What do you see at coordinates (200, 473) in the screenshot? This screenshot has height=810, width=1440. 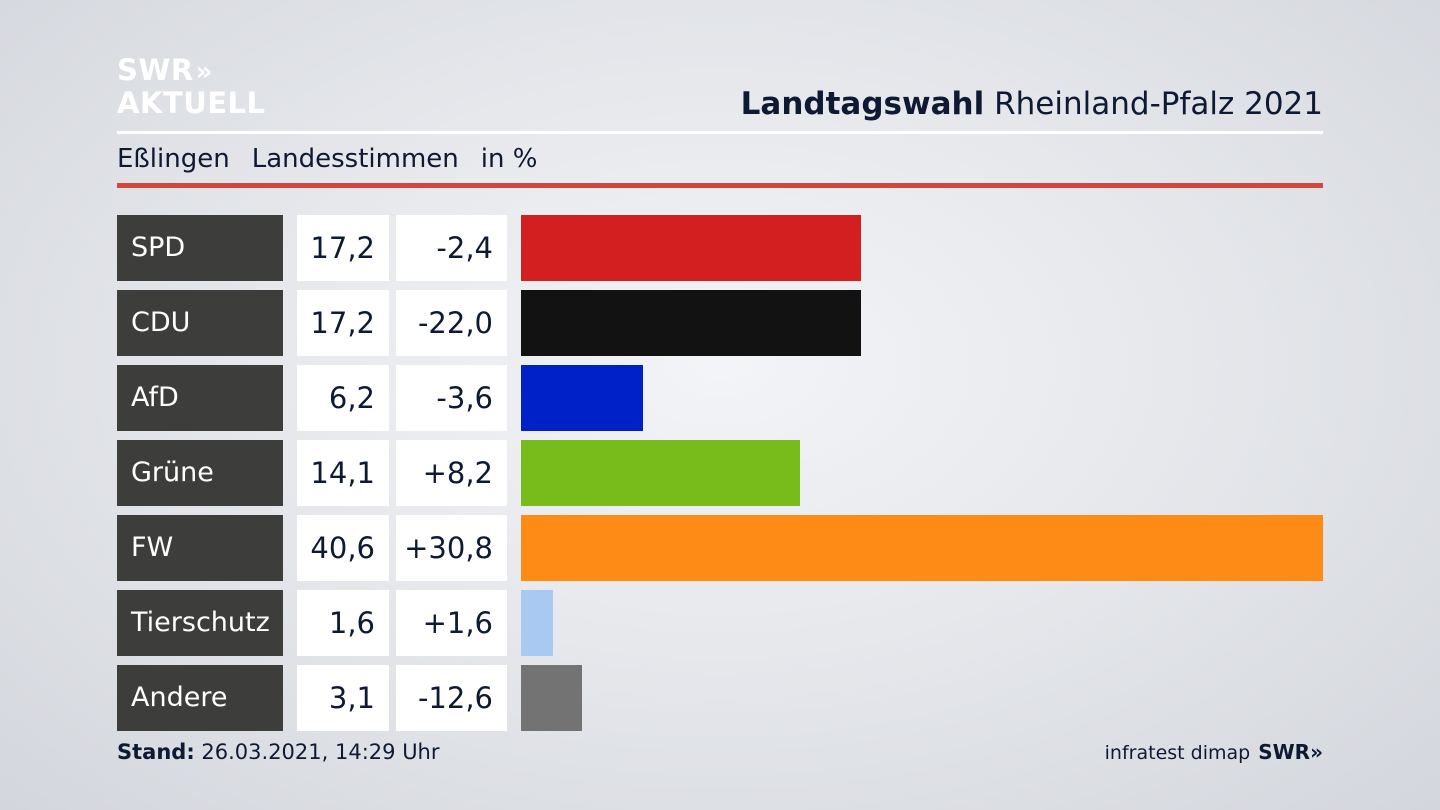 I see `party-label: Grüne` at bounding box center [200, 473].